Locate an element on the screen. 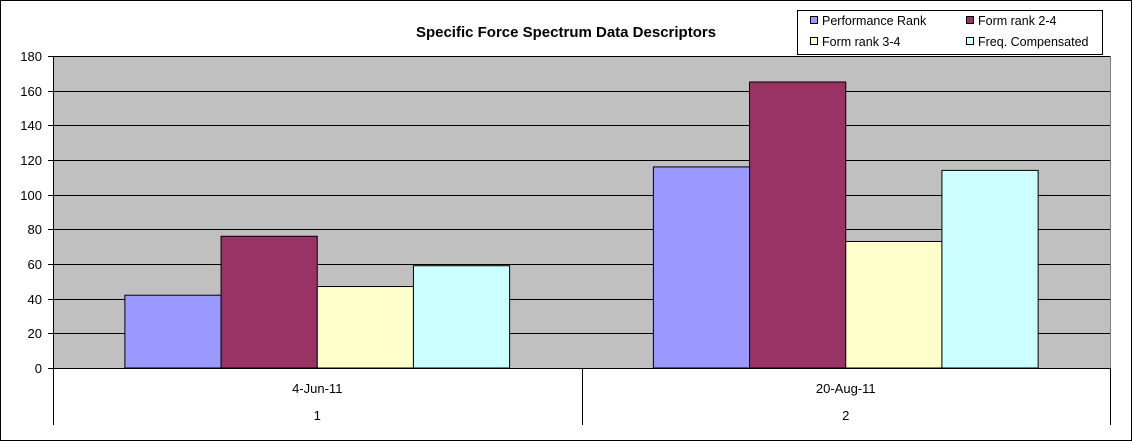 The height and width of the screenshot is (441, 1132). legend-label: Performance Rank is located at coordinates (874, 21).